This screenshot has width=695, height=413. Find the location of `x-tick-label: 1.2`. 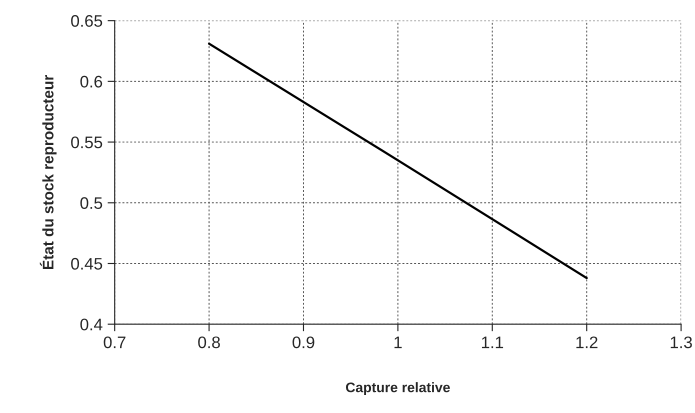

x-tick-label: 1.2 is located at coordinates (587, 342).